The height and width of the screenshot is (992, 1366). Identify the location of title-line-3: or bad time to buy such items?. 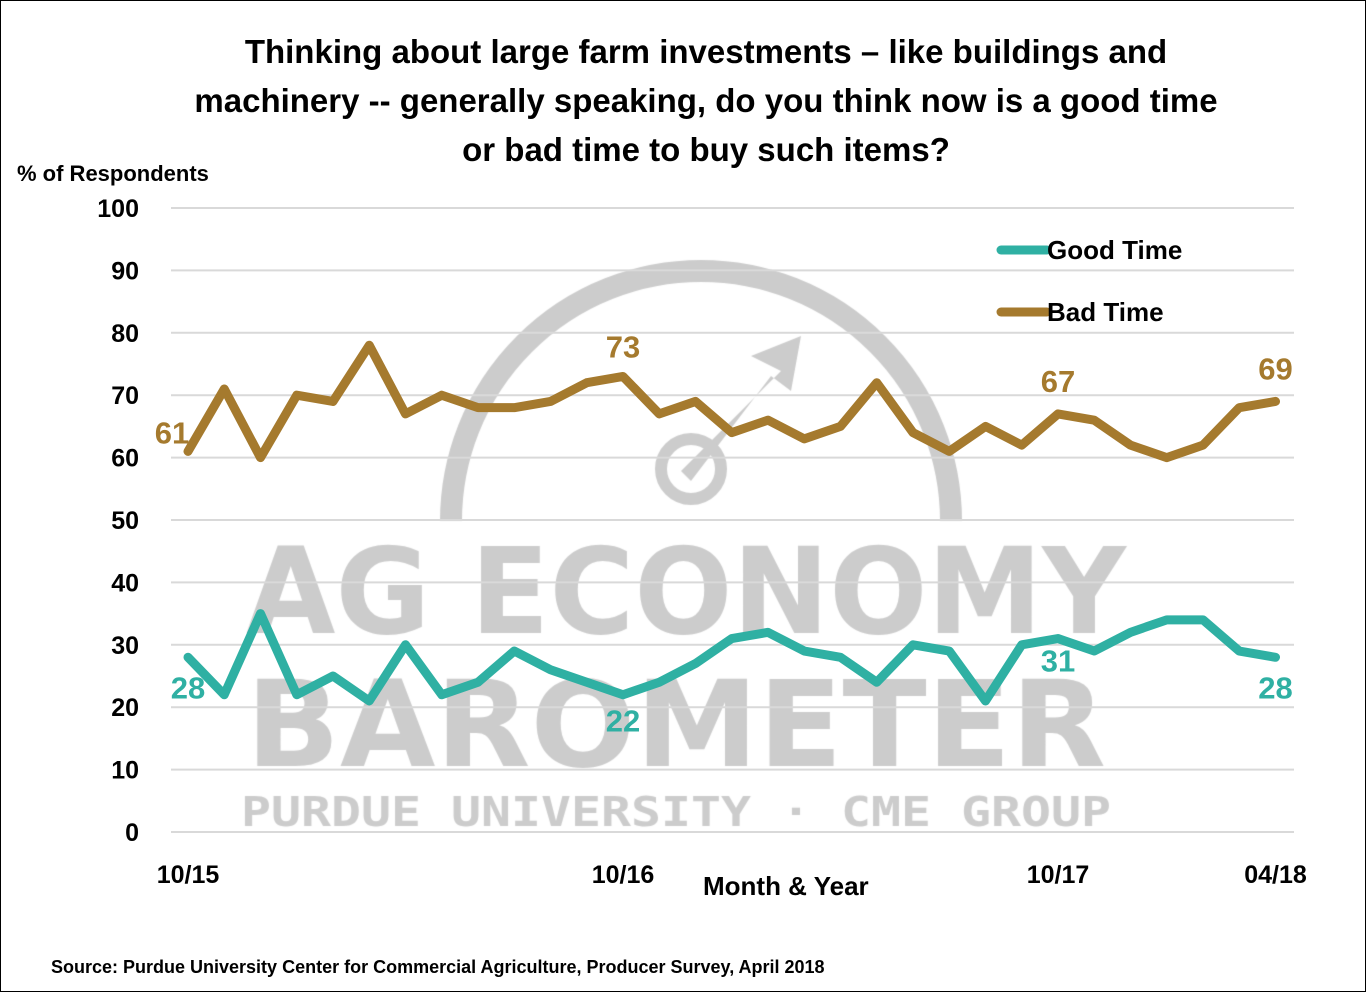
(706, 149).